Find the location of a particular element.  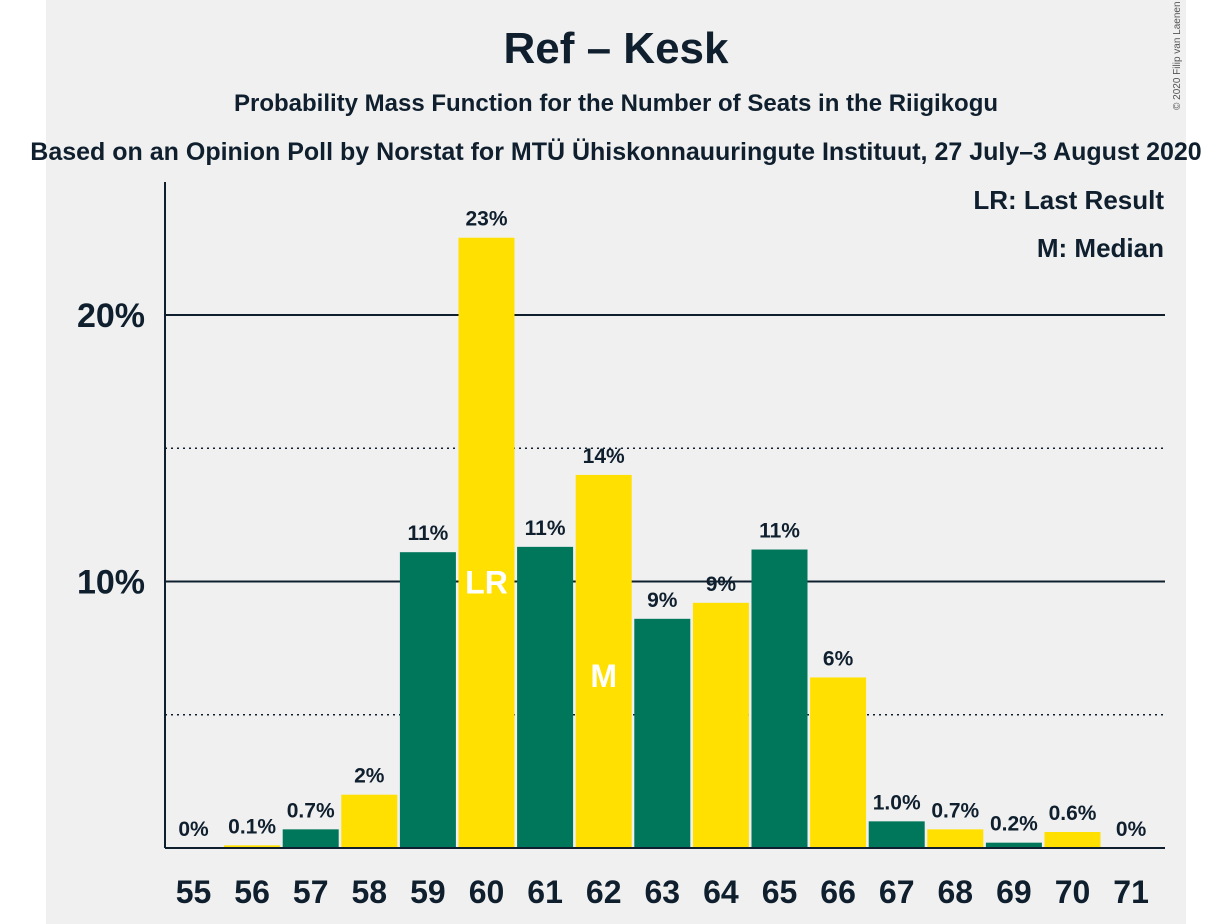

x-tick-label-61: 61 is located at coordinates (545, 892).